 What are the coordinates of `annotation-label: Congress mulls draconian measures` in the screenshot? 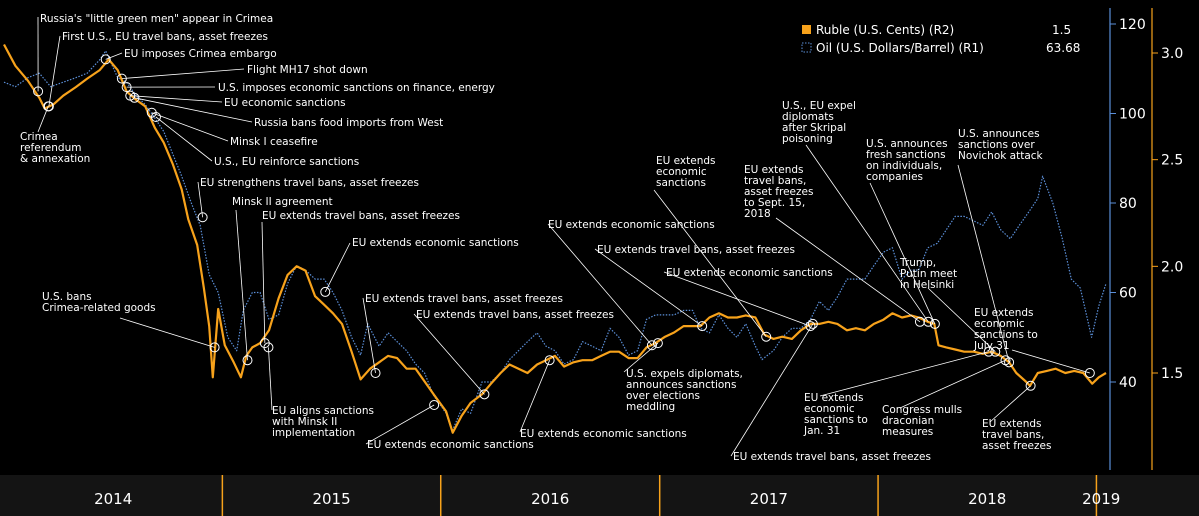 It's located at (922, 421).